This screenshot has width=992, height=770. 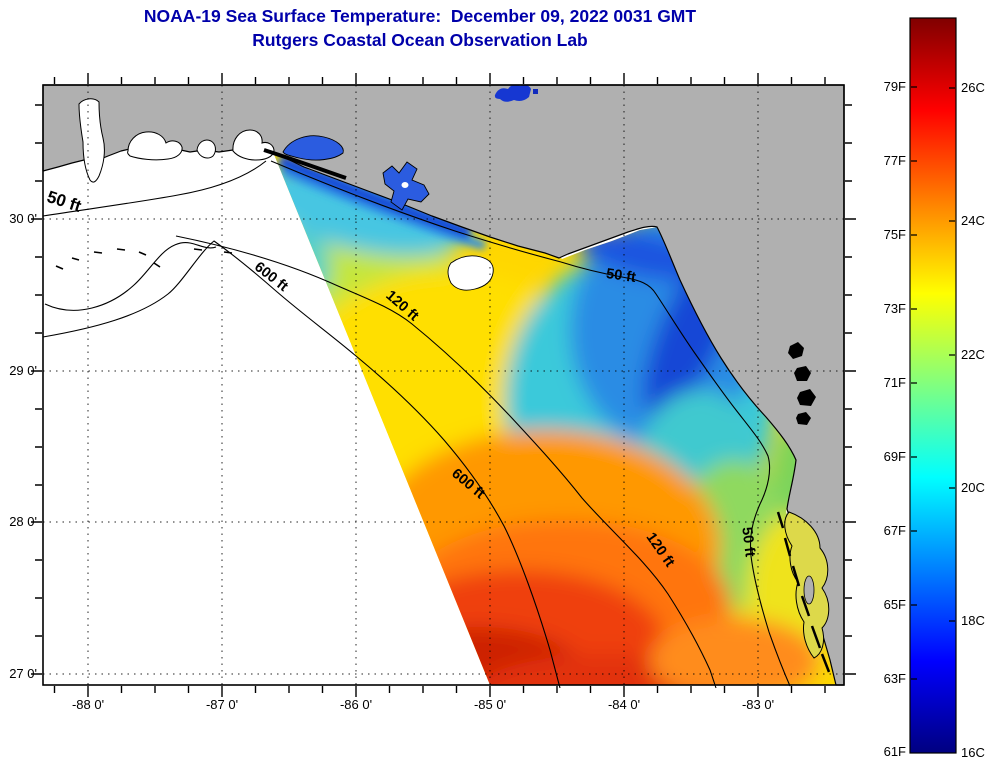 I want to click on colorbar-f-label: 67F, so click(x=894, y=530).